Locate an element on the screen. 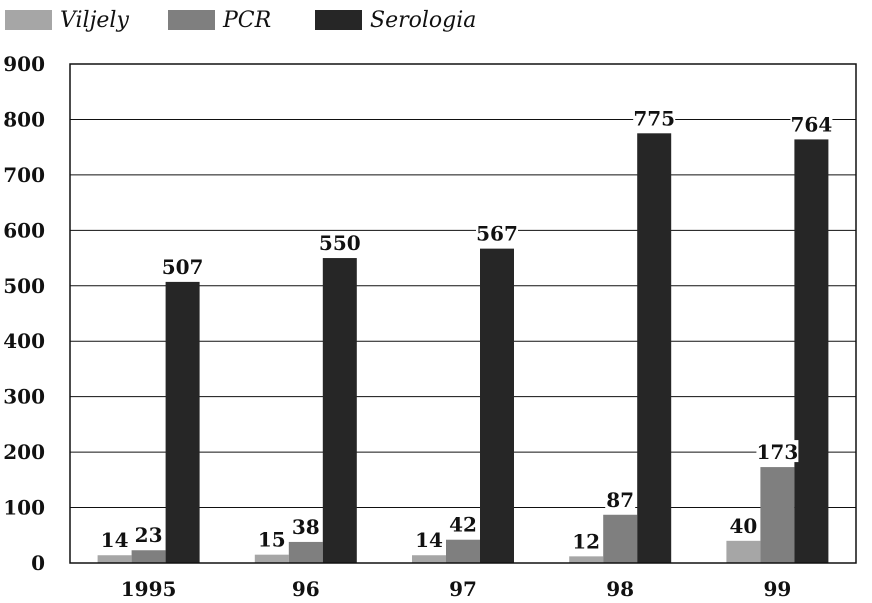 This screenshot has width=872, height=603. legend-label-serologia: Serologia is located at coordinates (423, 20).